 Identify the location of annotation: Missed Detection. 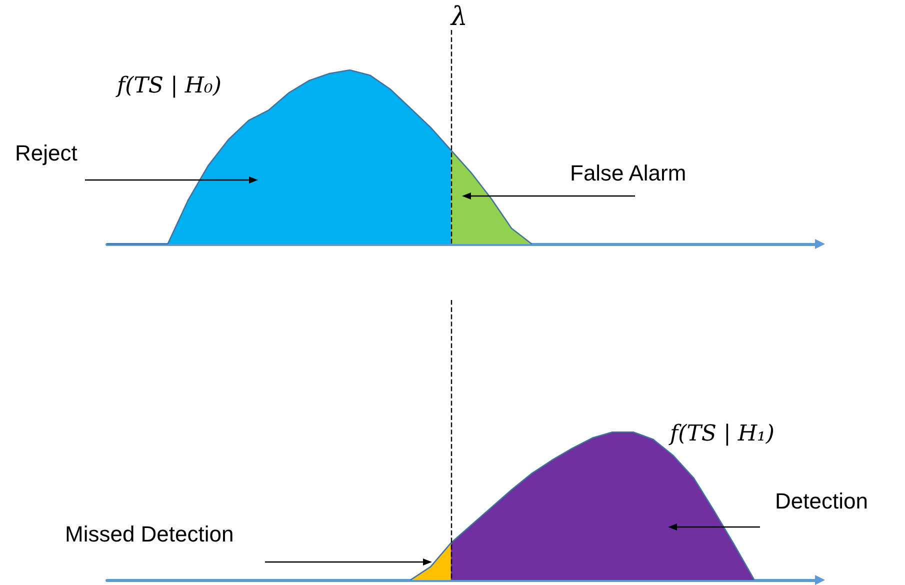
(149, 534).